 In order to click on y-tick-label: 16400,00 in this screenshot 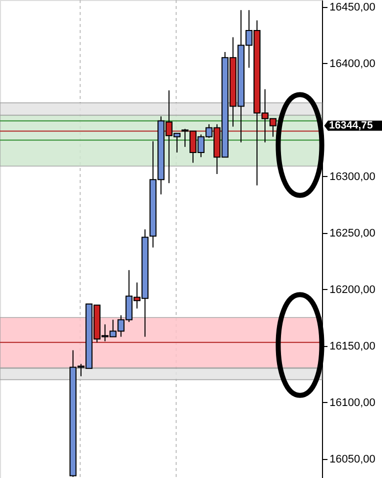, I will do `click(353, 64)`.